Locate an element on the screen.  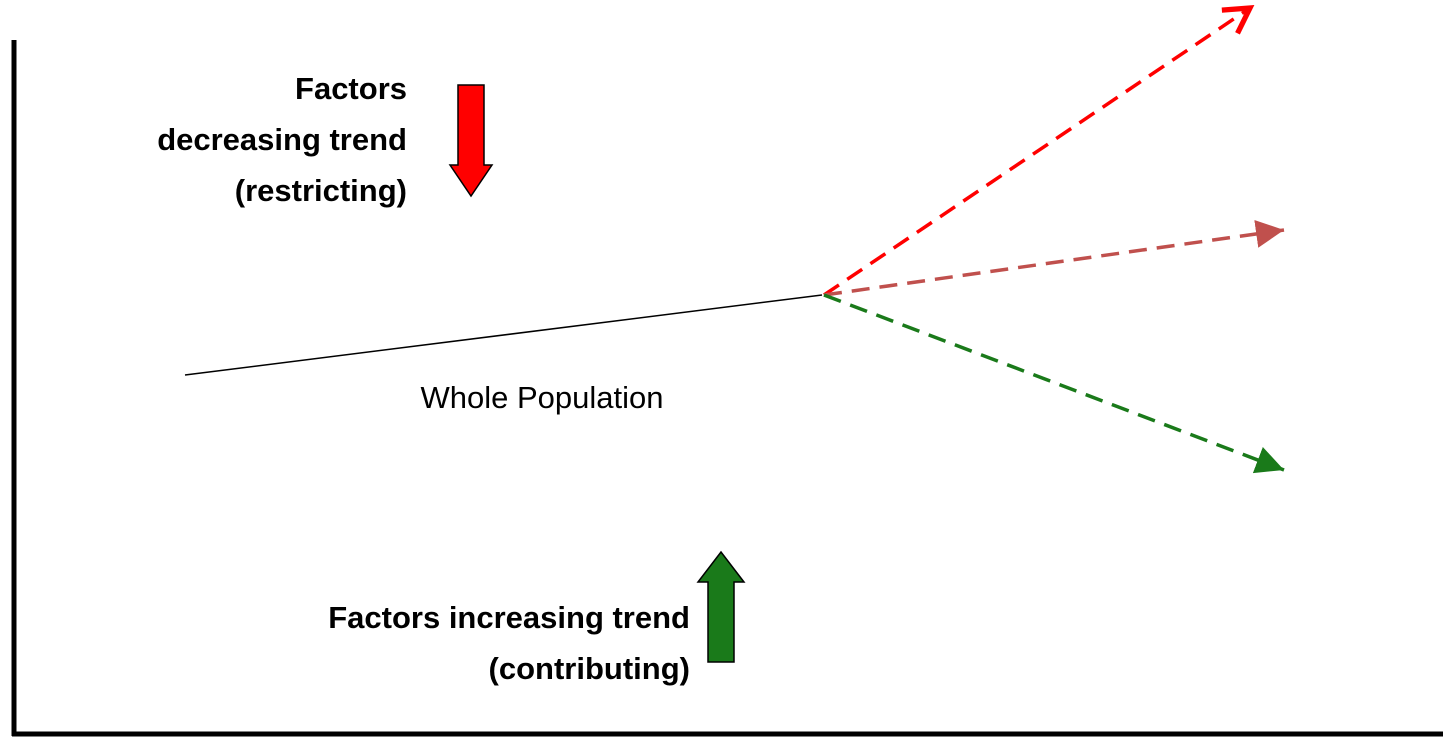
dashed-brown-arrow is located at coordinates (1054, 258).